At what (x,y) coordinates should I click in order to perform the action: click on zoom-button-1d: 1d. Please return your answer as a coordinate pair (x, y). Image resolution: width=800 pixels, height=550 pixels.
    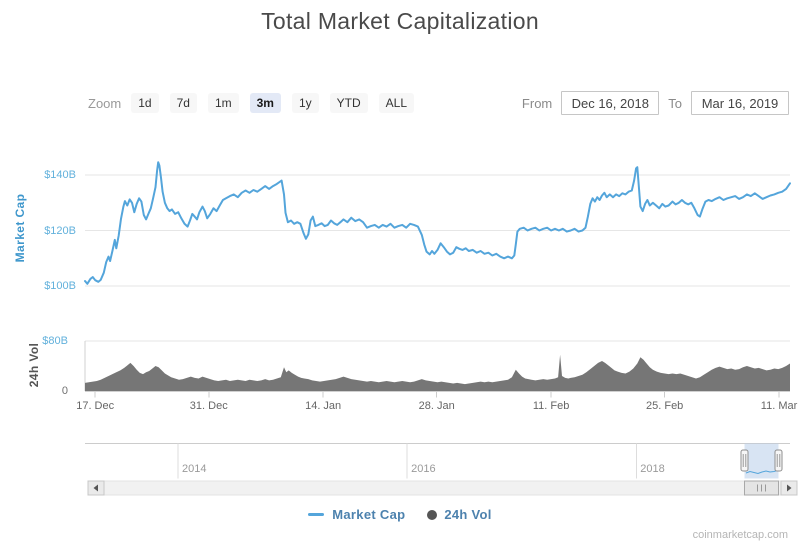
    Looking at the image, I should click on (145, 103).